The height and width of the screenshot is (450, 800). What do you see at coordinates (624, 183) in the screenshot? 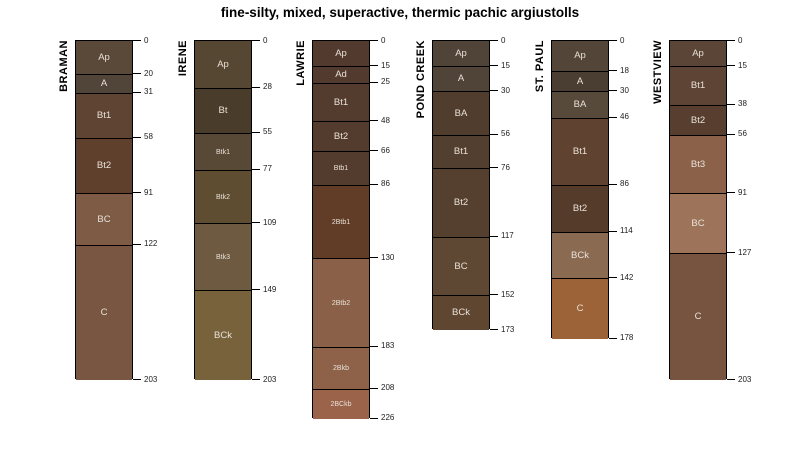
I see `depth-tick-label: 86` at bounding box center [624, 183].